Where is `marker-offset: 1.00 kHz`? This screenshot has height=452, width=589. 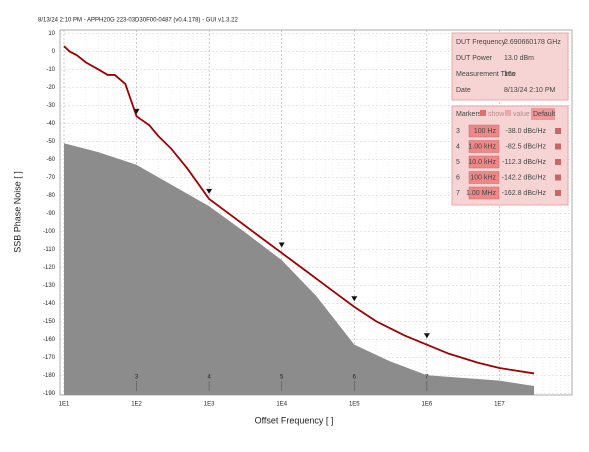
marker-offset: 1.00 kHz is located at coordinates (482, 146).